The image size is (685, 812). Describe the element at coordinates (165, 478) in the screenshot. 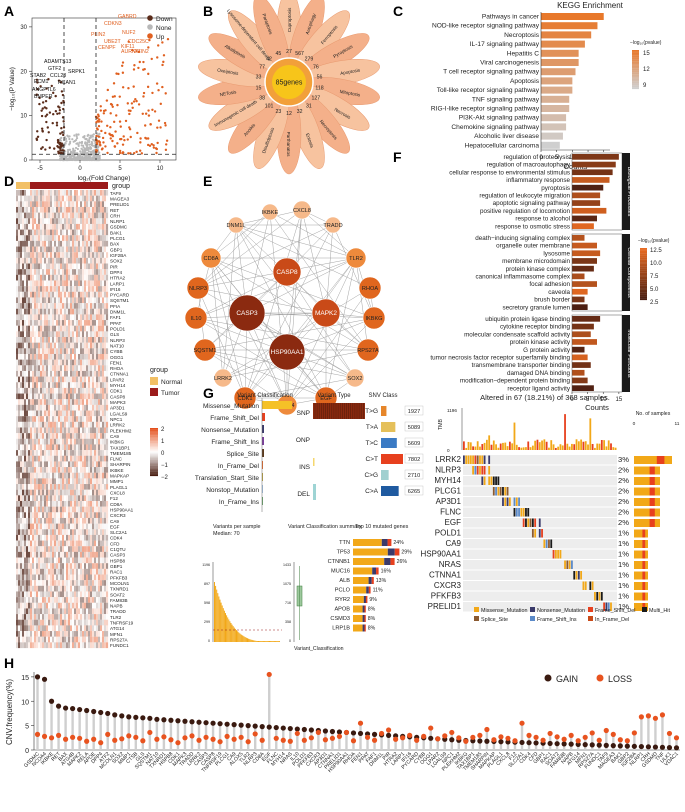

I see `scale-tick: −2` at that location.